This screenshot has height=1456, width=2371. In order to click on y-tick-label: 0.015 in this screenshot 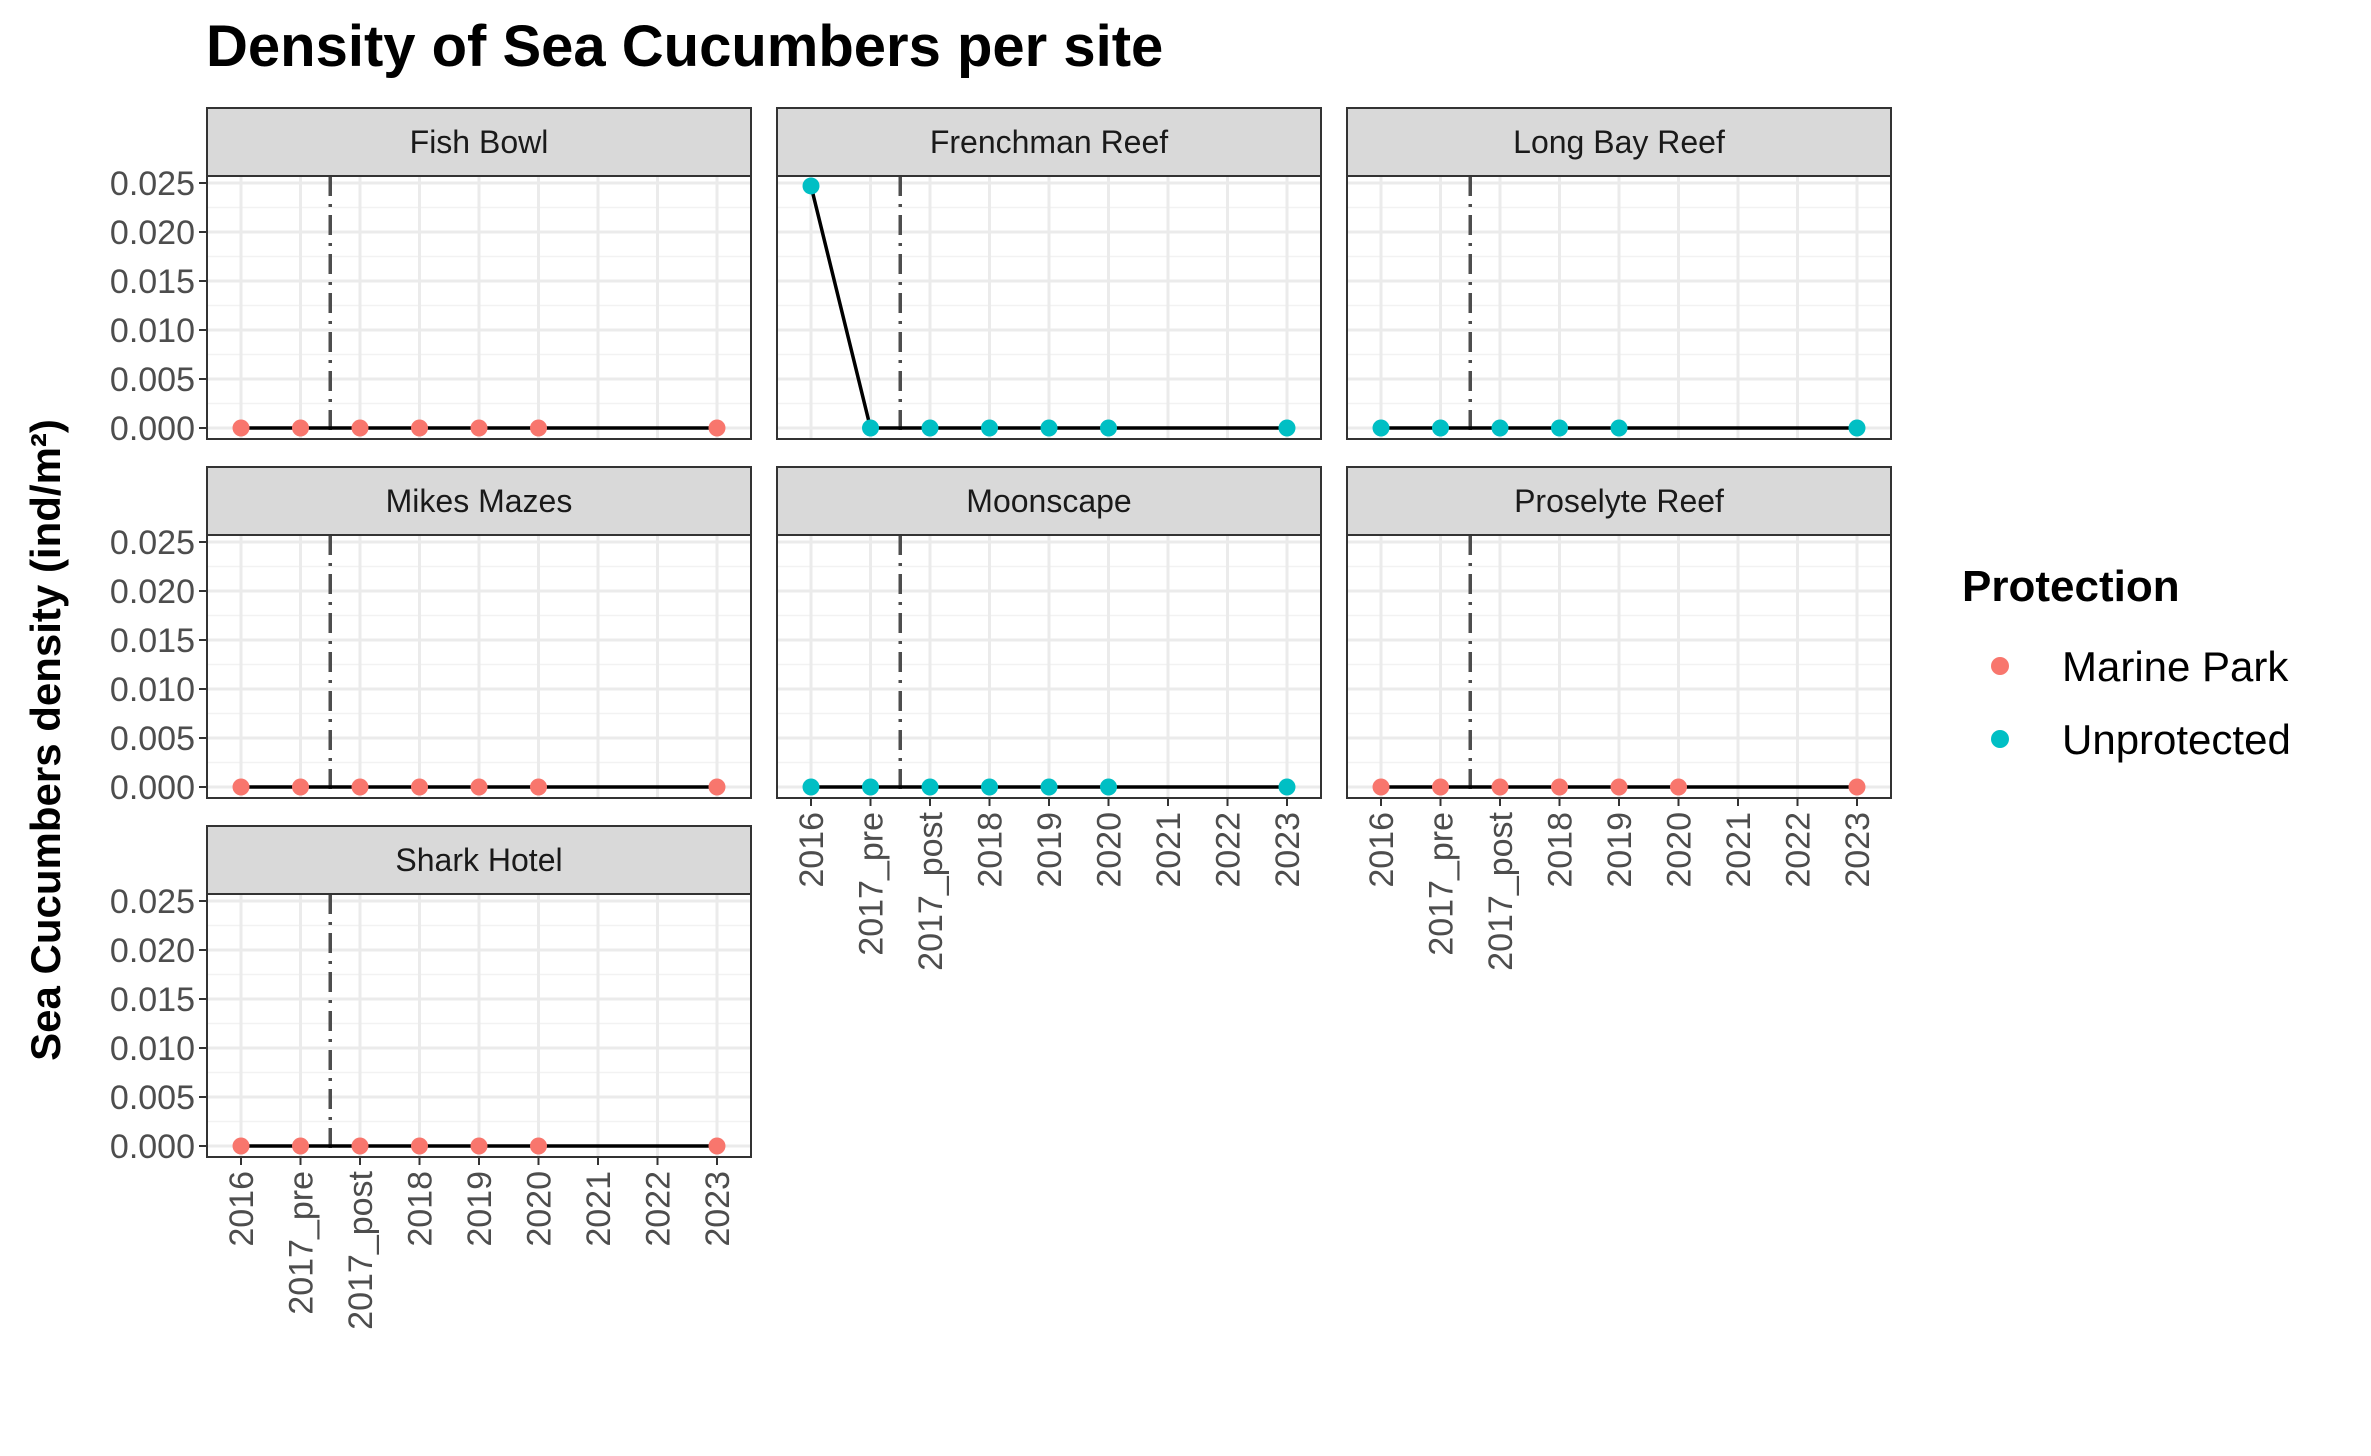, I will do `click(152, 1000)`.